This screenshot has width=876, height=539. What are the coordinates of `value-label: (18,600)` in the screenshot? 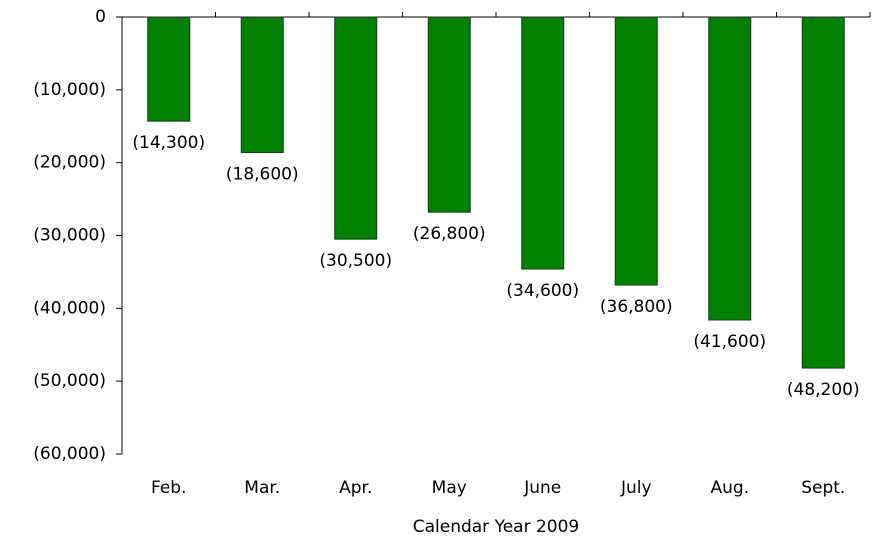 It's located at (262, 174).